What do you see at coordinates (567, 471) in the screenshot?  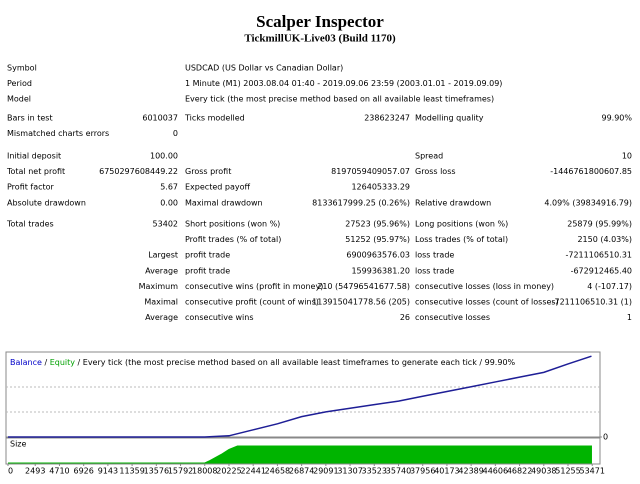 I see `x-tick-label: 51255` at bounding box center [567, 471].